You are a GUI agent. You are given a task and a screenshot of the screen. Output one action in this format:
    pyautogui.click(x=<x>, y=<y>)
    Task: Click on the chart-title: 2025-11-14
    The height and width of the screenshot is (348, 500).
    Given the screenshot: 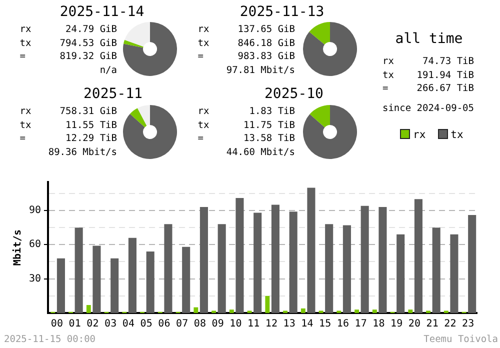 What is the action you would take?
    pyautogui.click(x=102, y=12)
    